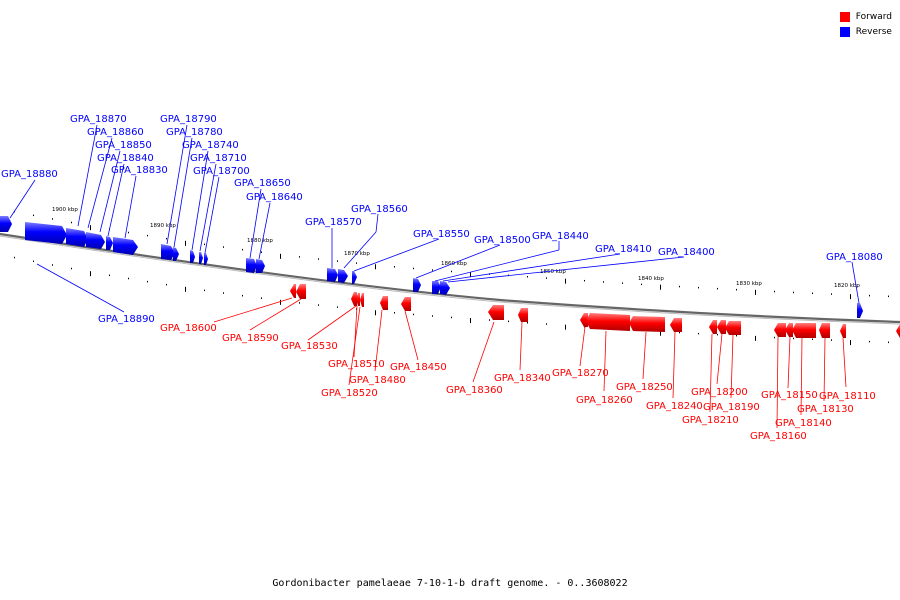 This screenshot has width=900, height=600. What do you see at coordinates (854, 257) in the screenshot?
I see `gene-label: GPA_18080` at bounding box center [854, 257].